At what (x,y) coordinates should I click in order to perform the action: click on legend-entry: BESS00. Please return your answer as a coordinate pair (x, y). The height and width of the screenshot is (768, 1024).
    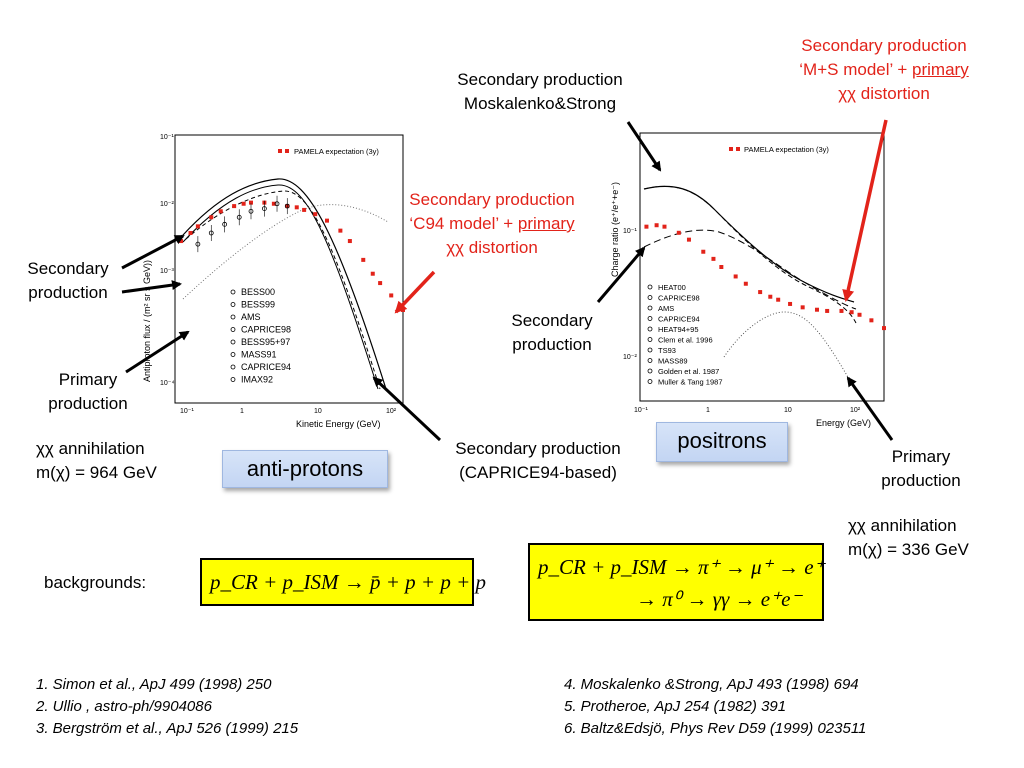
    Looking at the image, I should click on (258, 292).